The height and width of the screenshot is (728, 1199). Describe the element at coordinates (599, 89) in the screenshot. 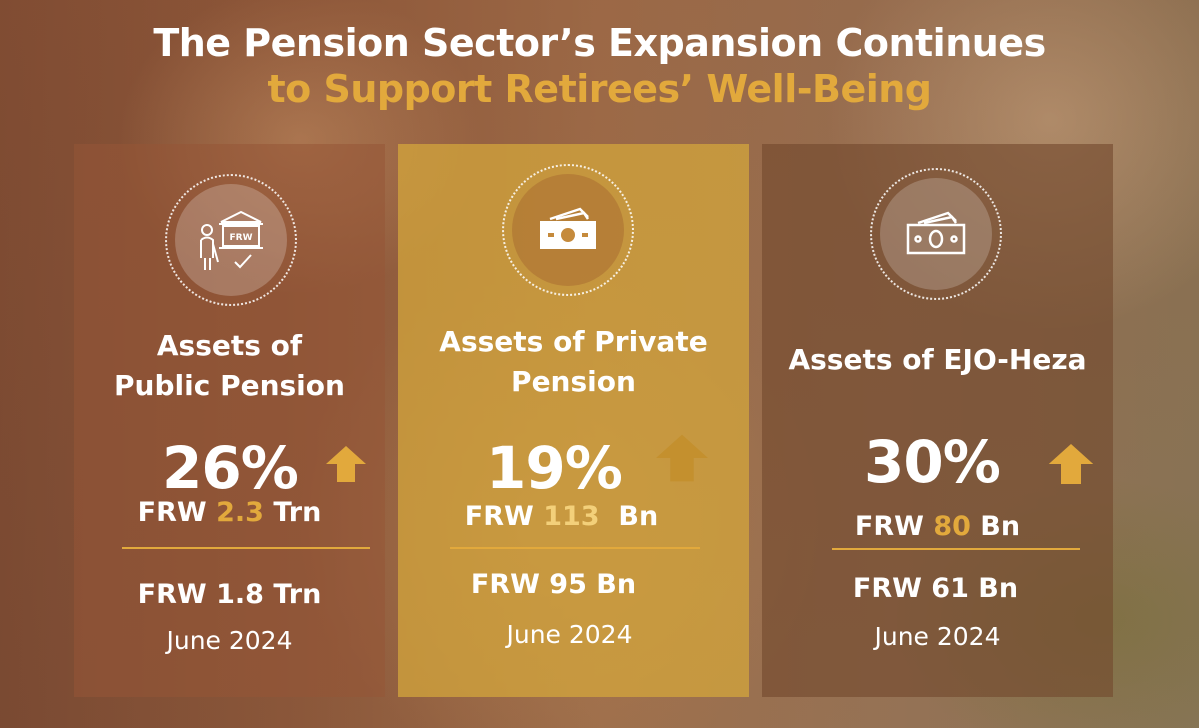

I see `title-line-2: to Support Retirees’ Well-Being` at that location.